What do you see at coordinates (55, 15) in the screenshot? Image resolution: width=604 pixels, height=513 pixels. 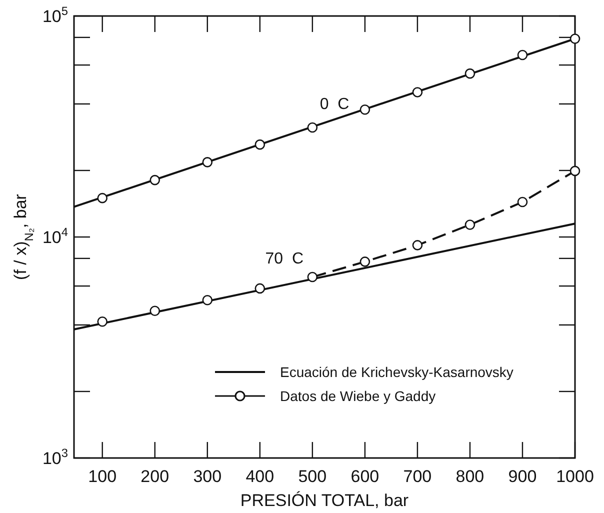 I see `y-tick-label: 10$^{5}$` at bounding box center [55, 15].